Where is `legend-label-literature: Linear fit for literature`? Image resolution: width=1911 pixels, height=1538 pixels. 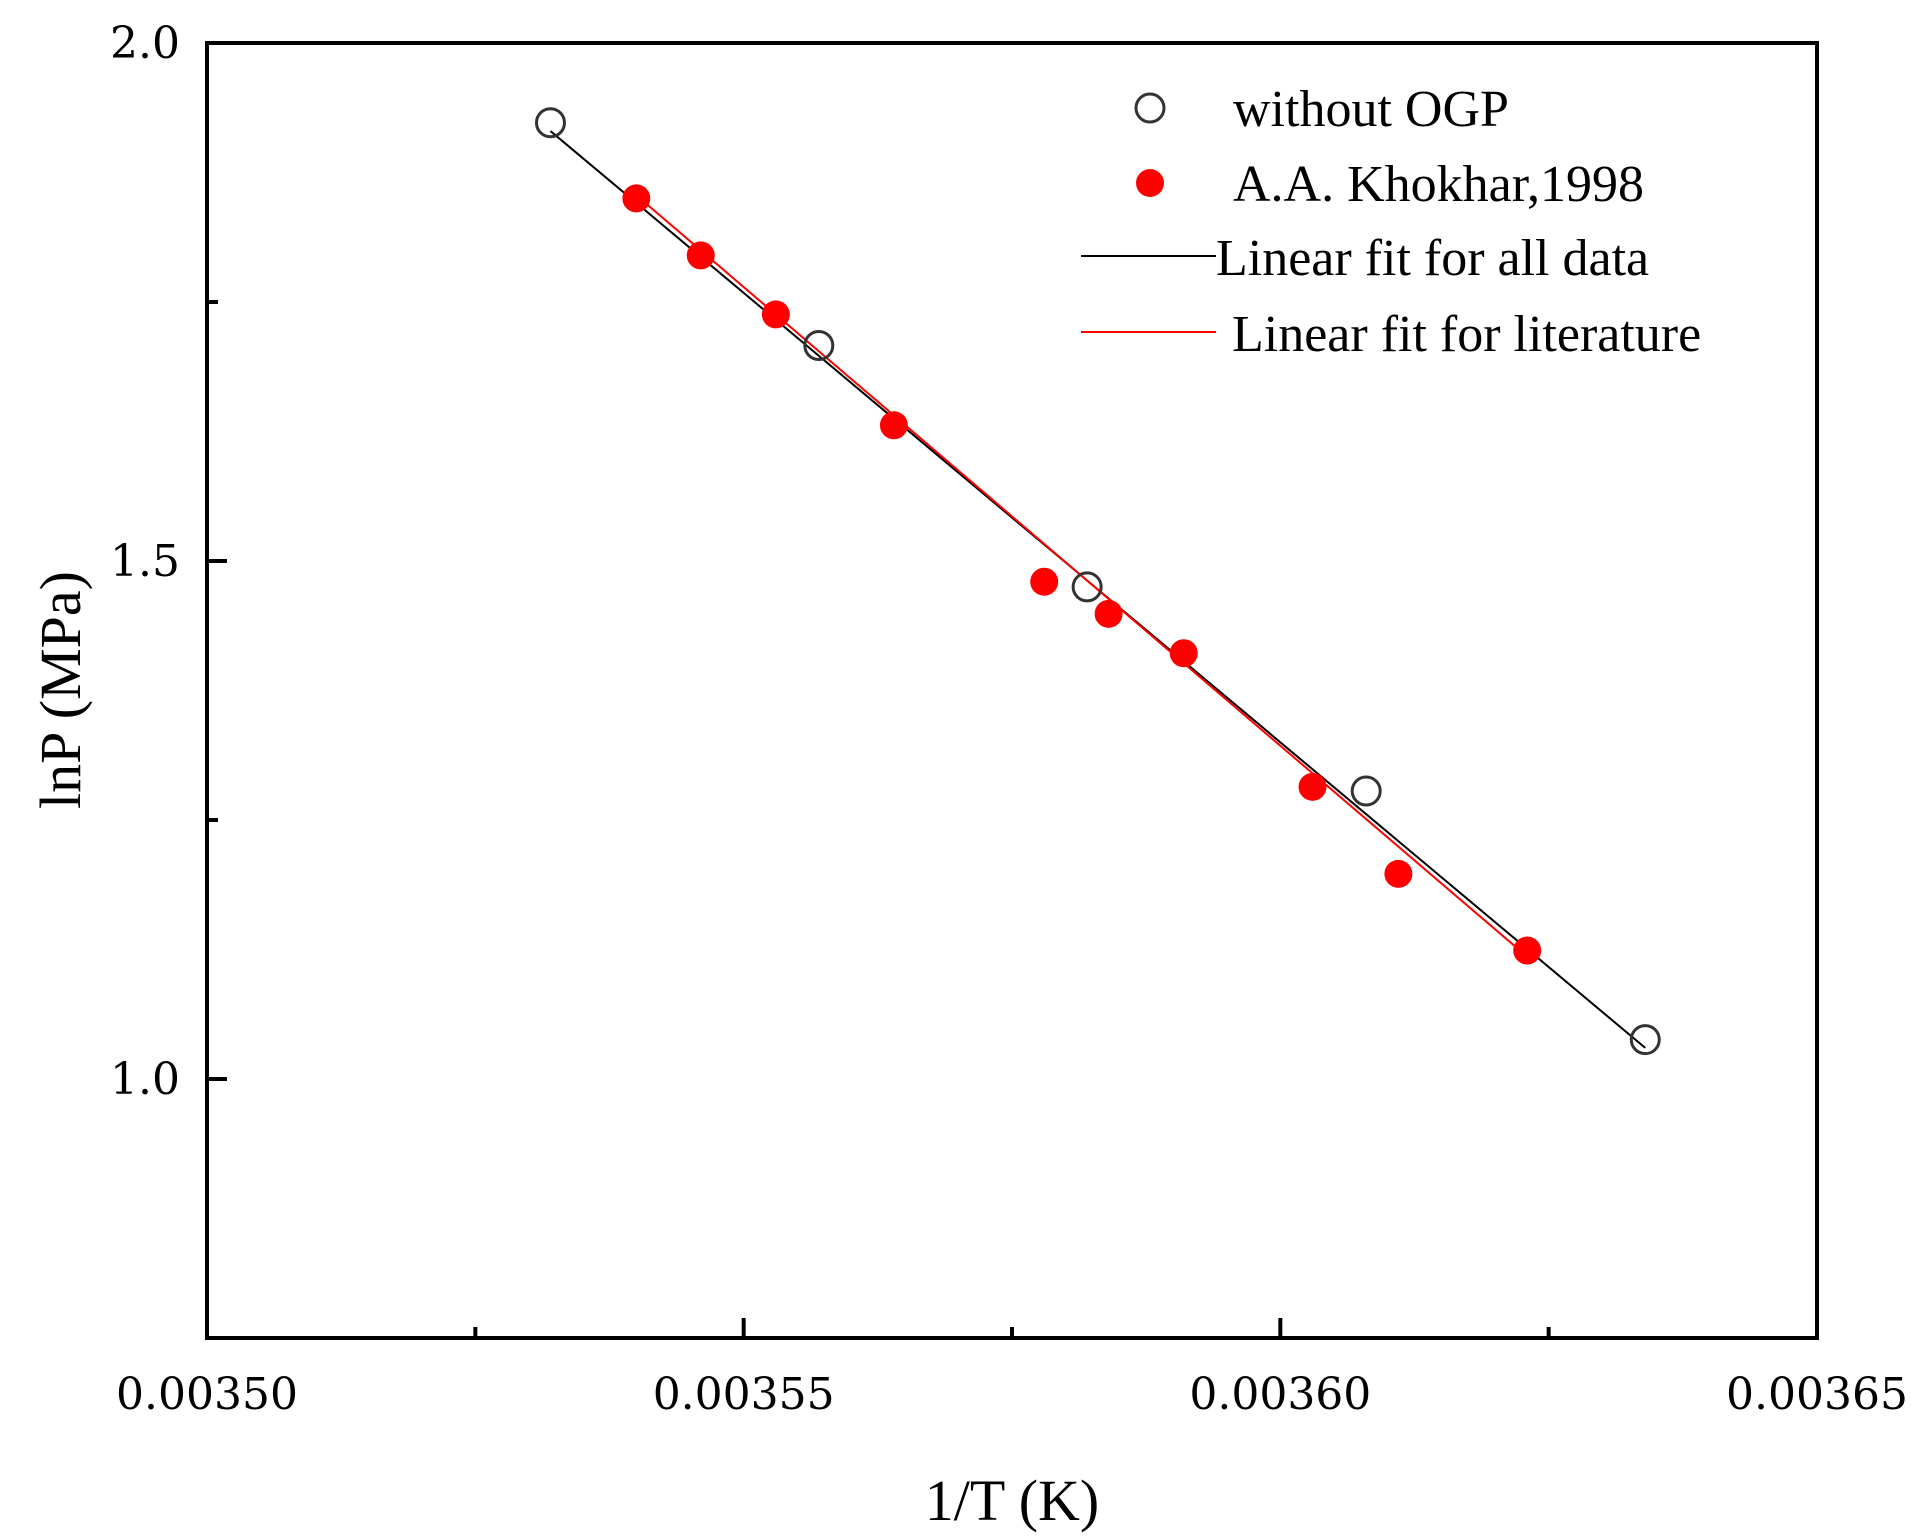
legend-label-literature: Linear fit for literature is located at coordinates (1466, 334).